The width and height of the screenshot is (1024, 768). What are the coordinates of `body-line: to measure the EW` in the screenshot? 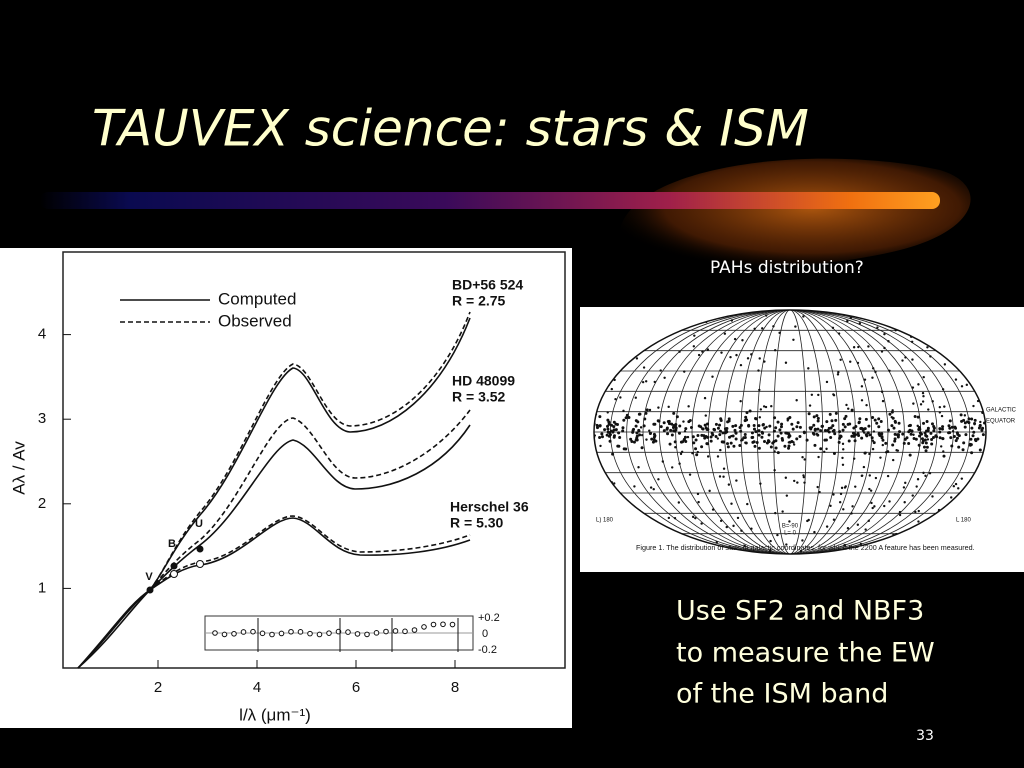 It's located at (805, 653).